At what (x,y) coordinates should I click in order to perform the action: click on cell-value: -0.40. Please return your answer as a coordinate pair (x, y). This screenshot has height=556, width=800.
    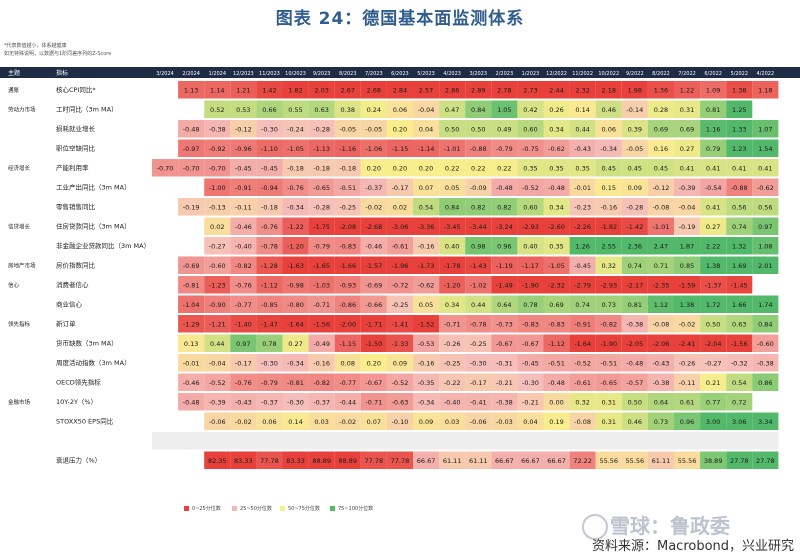
    Looking at the image, I should click on (243, 246).